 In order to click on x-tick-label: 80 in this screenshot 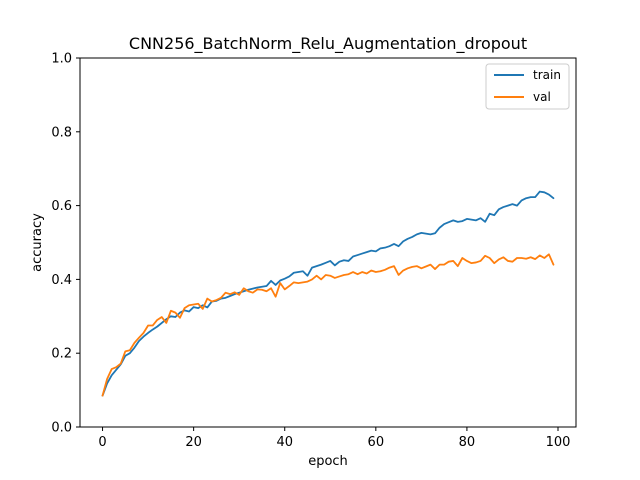, I will do `click(467, 442)`.